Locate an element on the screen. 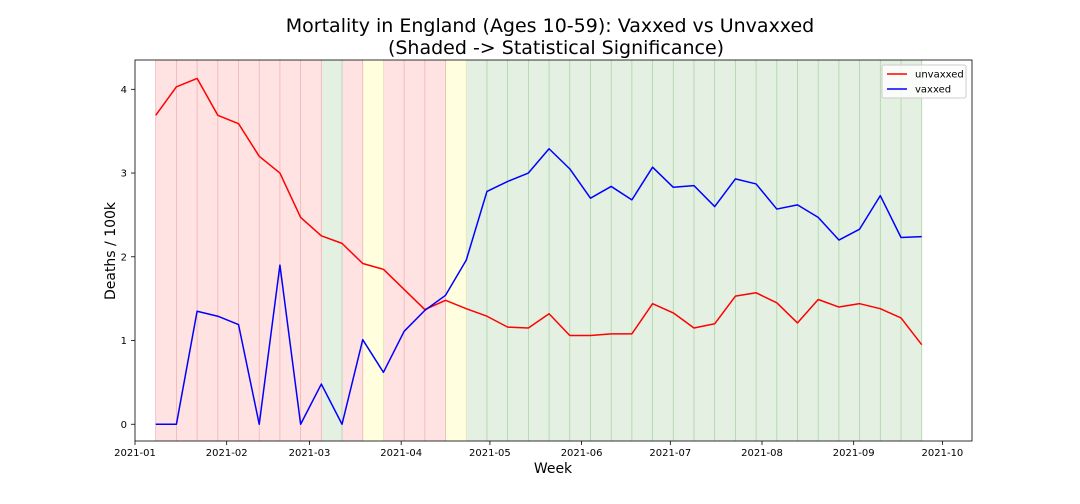 Image resolution: width=1080 pixels, height=504 pixels. y-tick-label: 4 is located at coordinates (124, 90).